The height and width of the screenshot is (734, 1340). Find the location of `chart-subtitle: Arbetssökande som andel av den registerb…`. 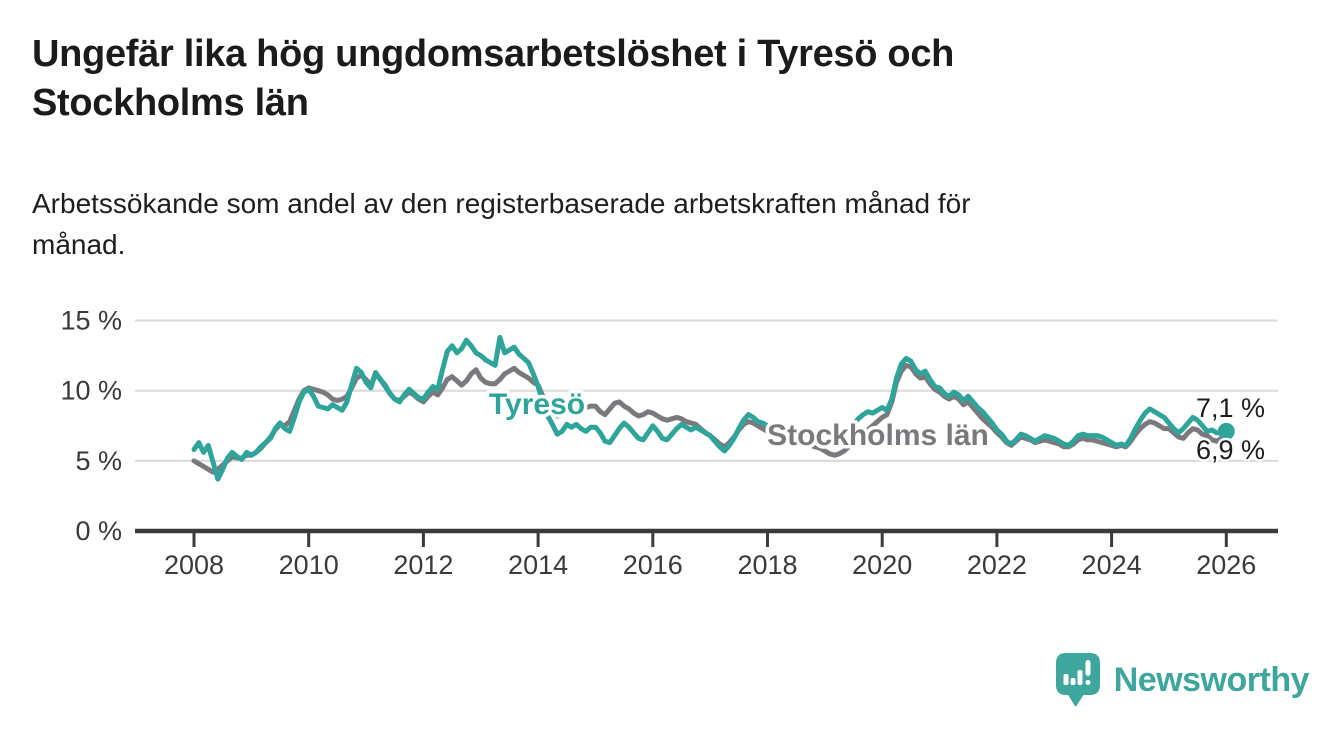

chart-subtitle: Arbetssökande som andel av den registerb… is located at coordinates (501, 224).